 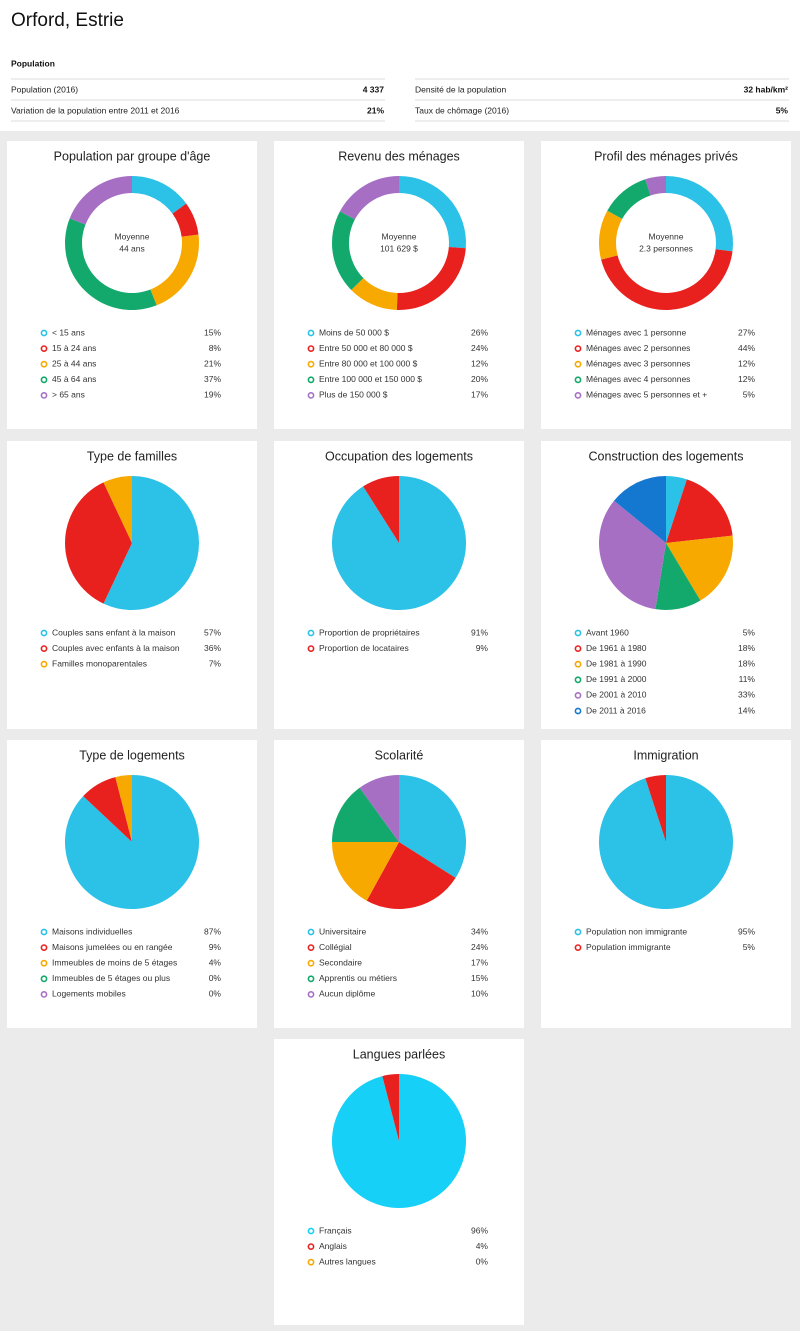 What do you see at coordinates (636, 931) in the screenshot?
I see `legend-label: Population non immigrante` at bounding box center [636, 931].